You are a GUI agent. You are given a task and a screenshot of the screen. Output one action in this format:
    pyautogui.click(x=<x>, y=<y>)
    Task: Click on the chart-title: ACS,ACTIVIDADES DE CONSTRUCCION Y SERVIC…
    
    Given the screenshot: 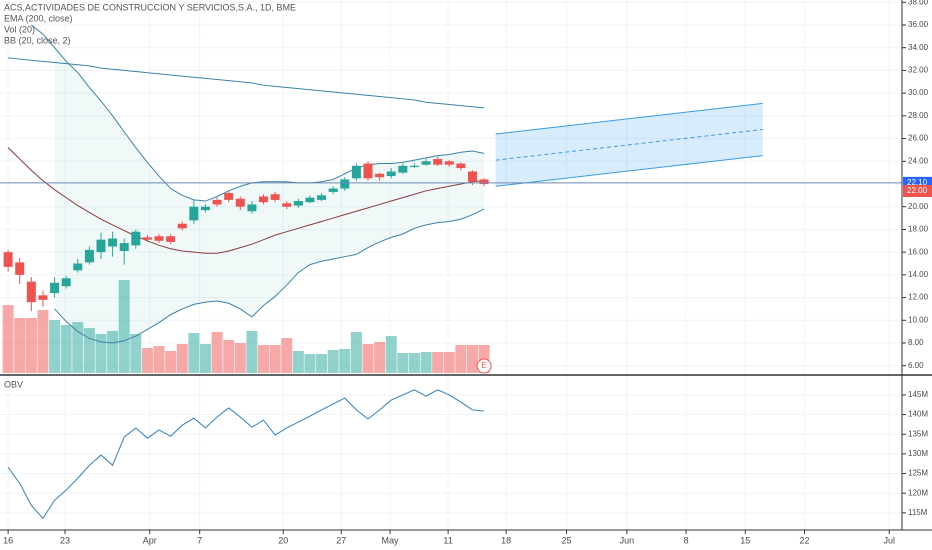 What is the action you would take?
    pyautogui.click(x=150, y=7)
    